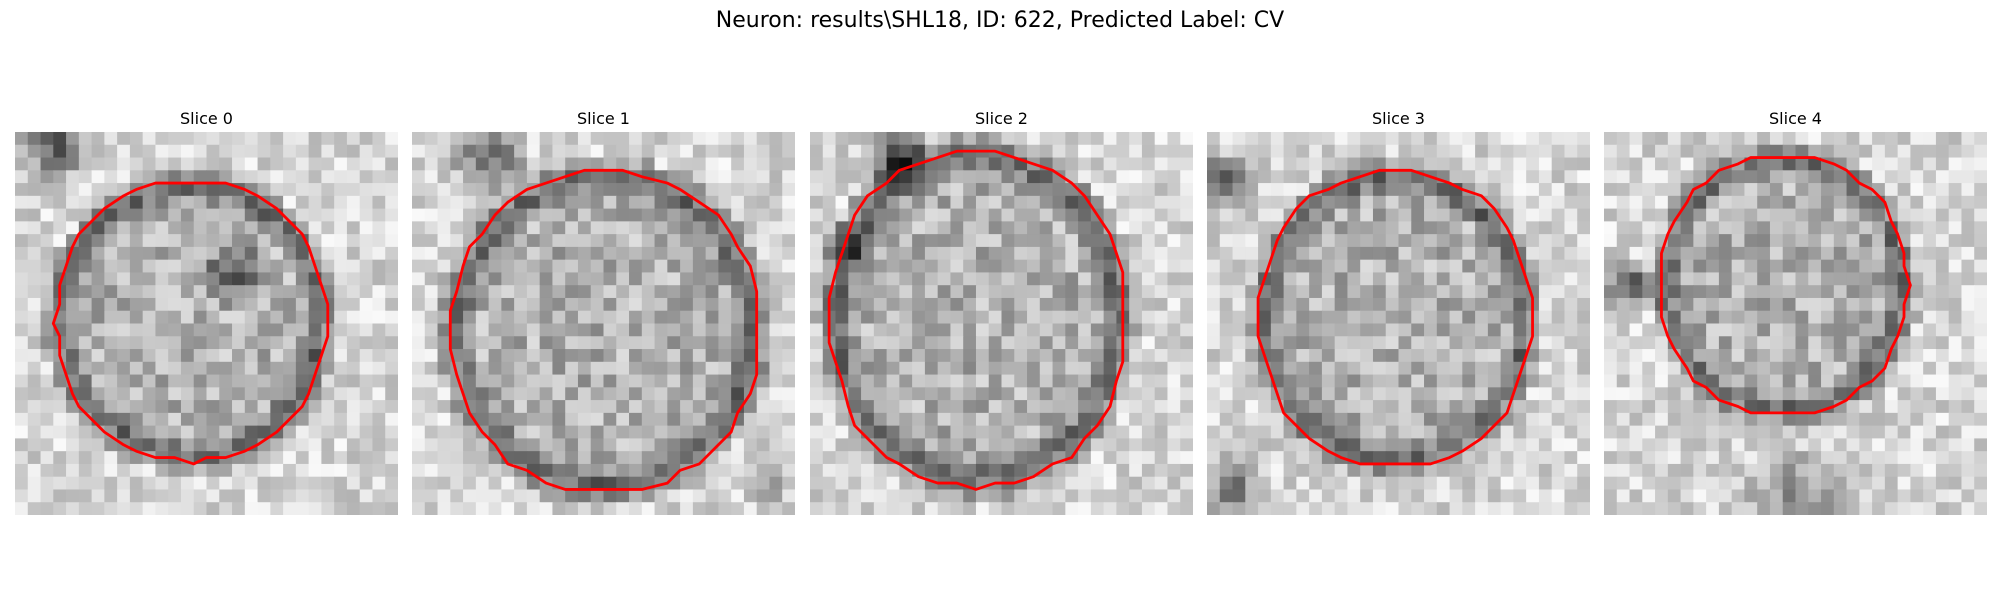  I want to click on slice-title: Slice 0, so click(206, 118).